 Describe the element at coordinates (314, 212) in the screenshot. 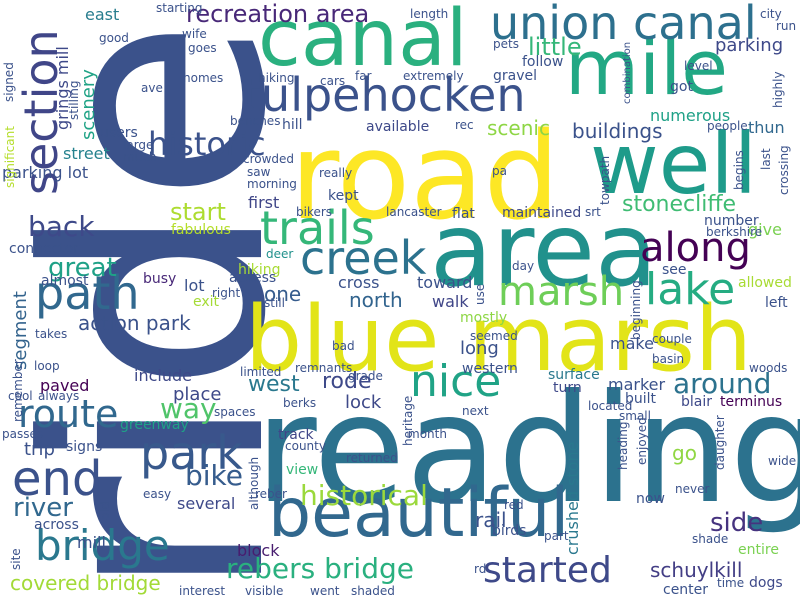

I see `cloud-word: bikers` at that location.